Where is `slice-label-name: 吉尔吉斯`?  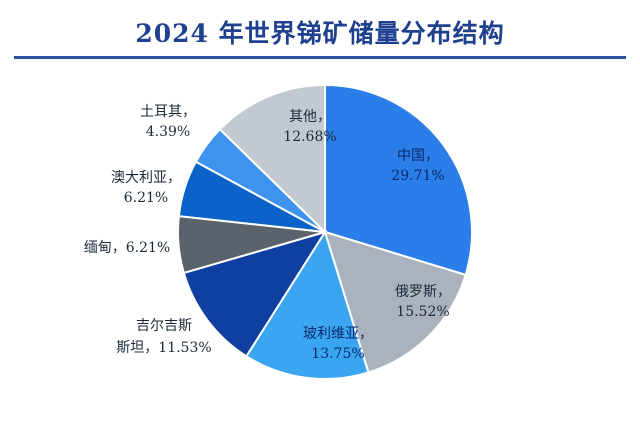 slice-label-name: 吉尔吉斯 is located at coordinates (164, 326).